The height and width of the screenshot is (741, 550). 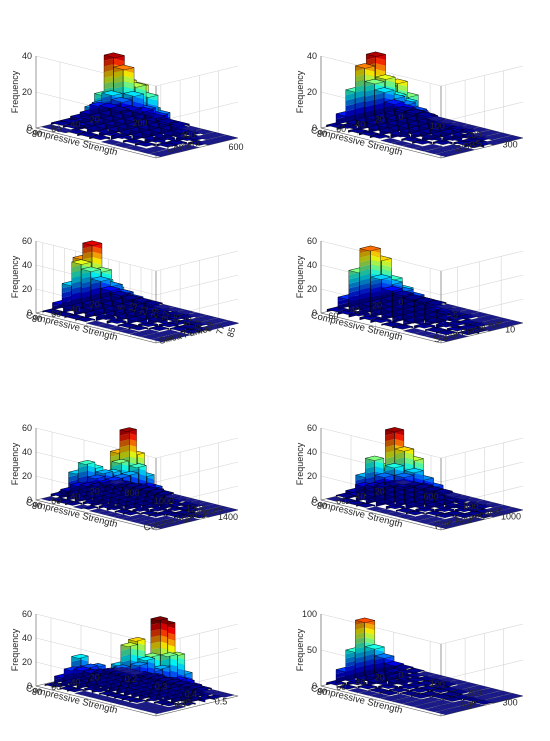 I want to click on x-tick-label: 1400, so click(x=228, y=517).